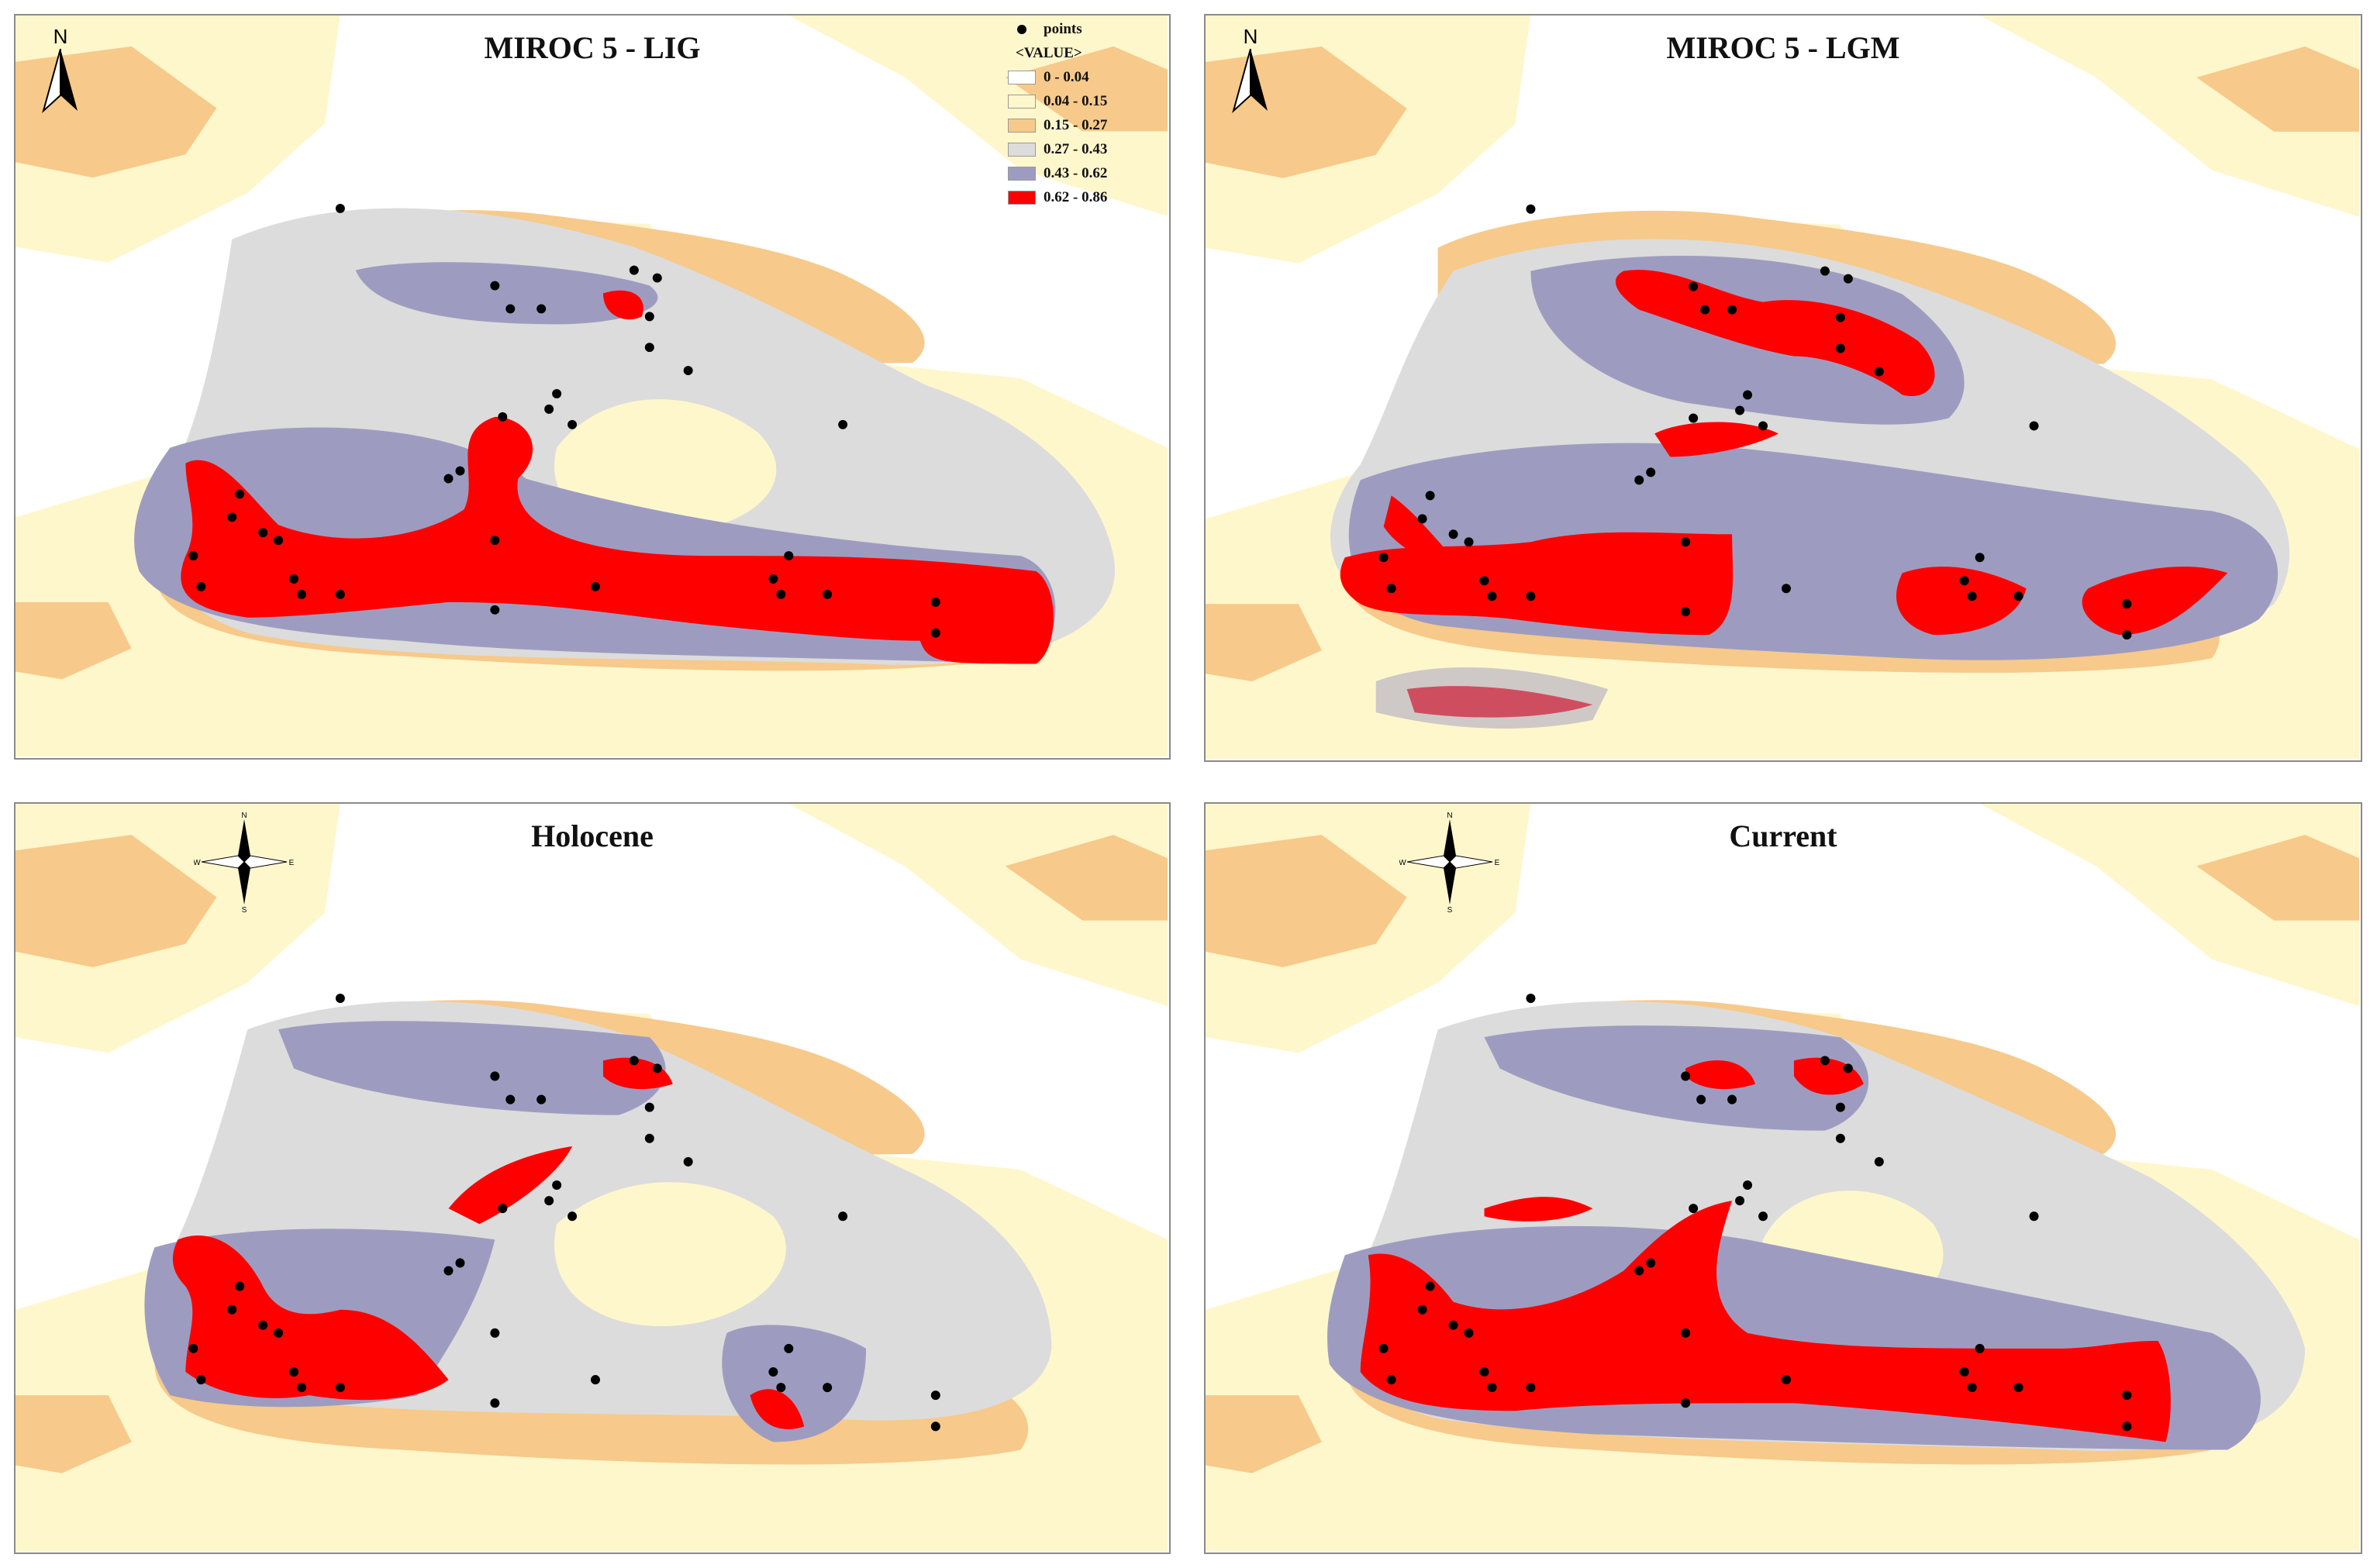 The width and height of the screenshot is (2377, 1568). Describe the element at coordinates (592, 47) in the screenshot. I see `panel-title: MIROC 5 - LIG` at that location.